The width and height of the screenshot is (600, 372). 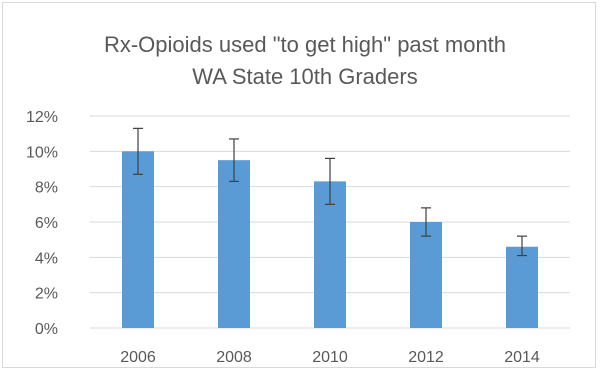 I want to click on error-bar-2014, so click(x=522, y=246).